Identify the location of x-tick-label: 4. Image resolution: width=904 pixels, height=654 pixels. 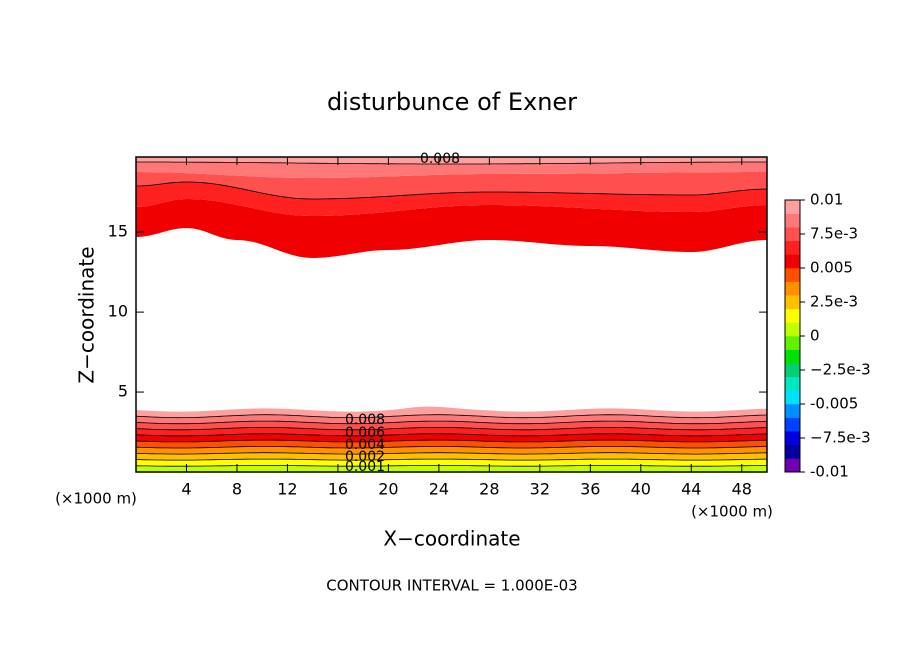
(186, 489).